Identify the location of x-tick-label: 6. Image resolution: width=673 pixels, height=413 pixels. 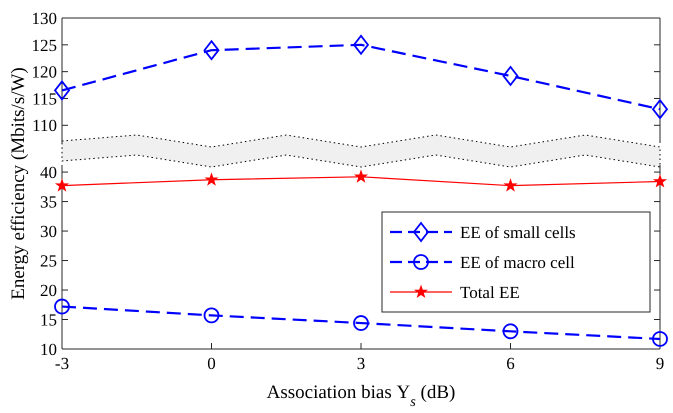
(510, 363).